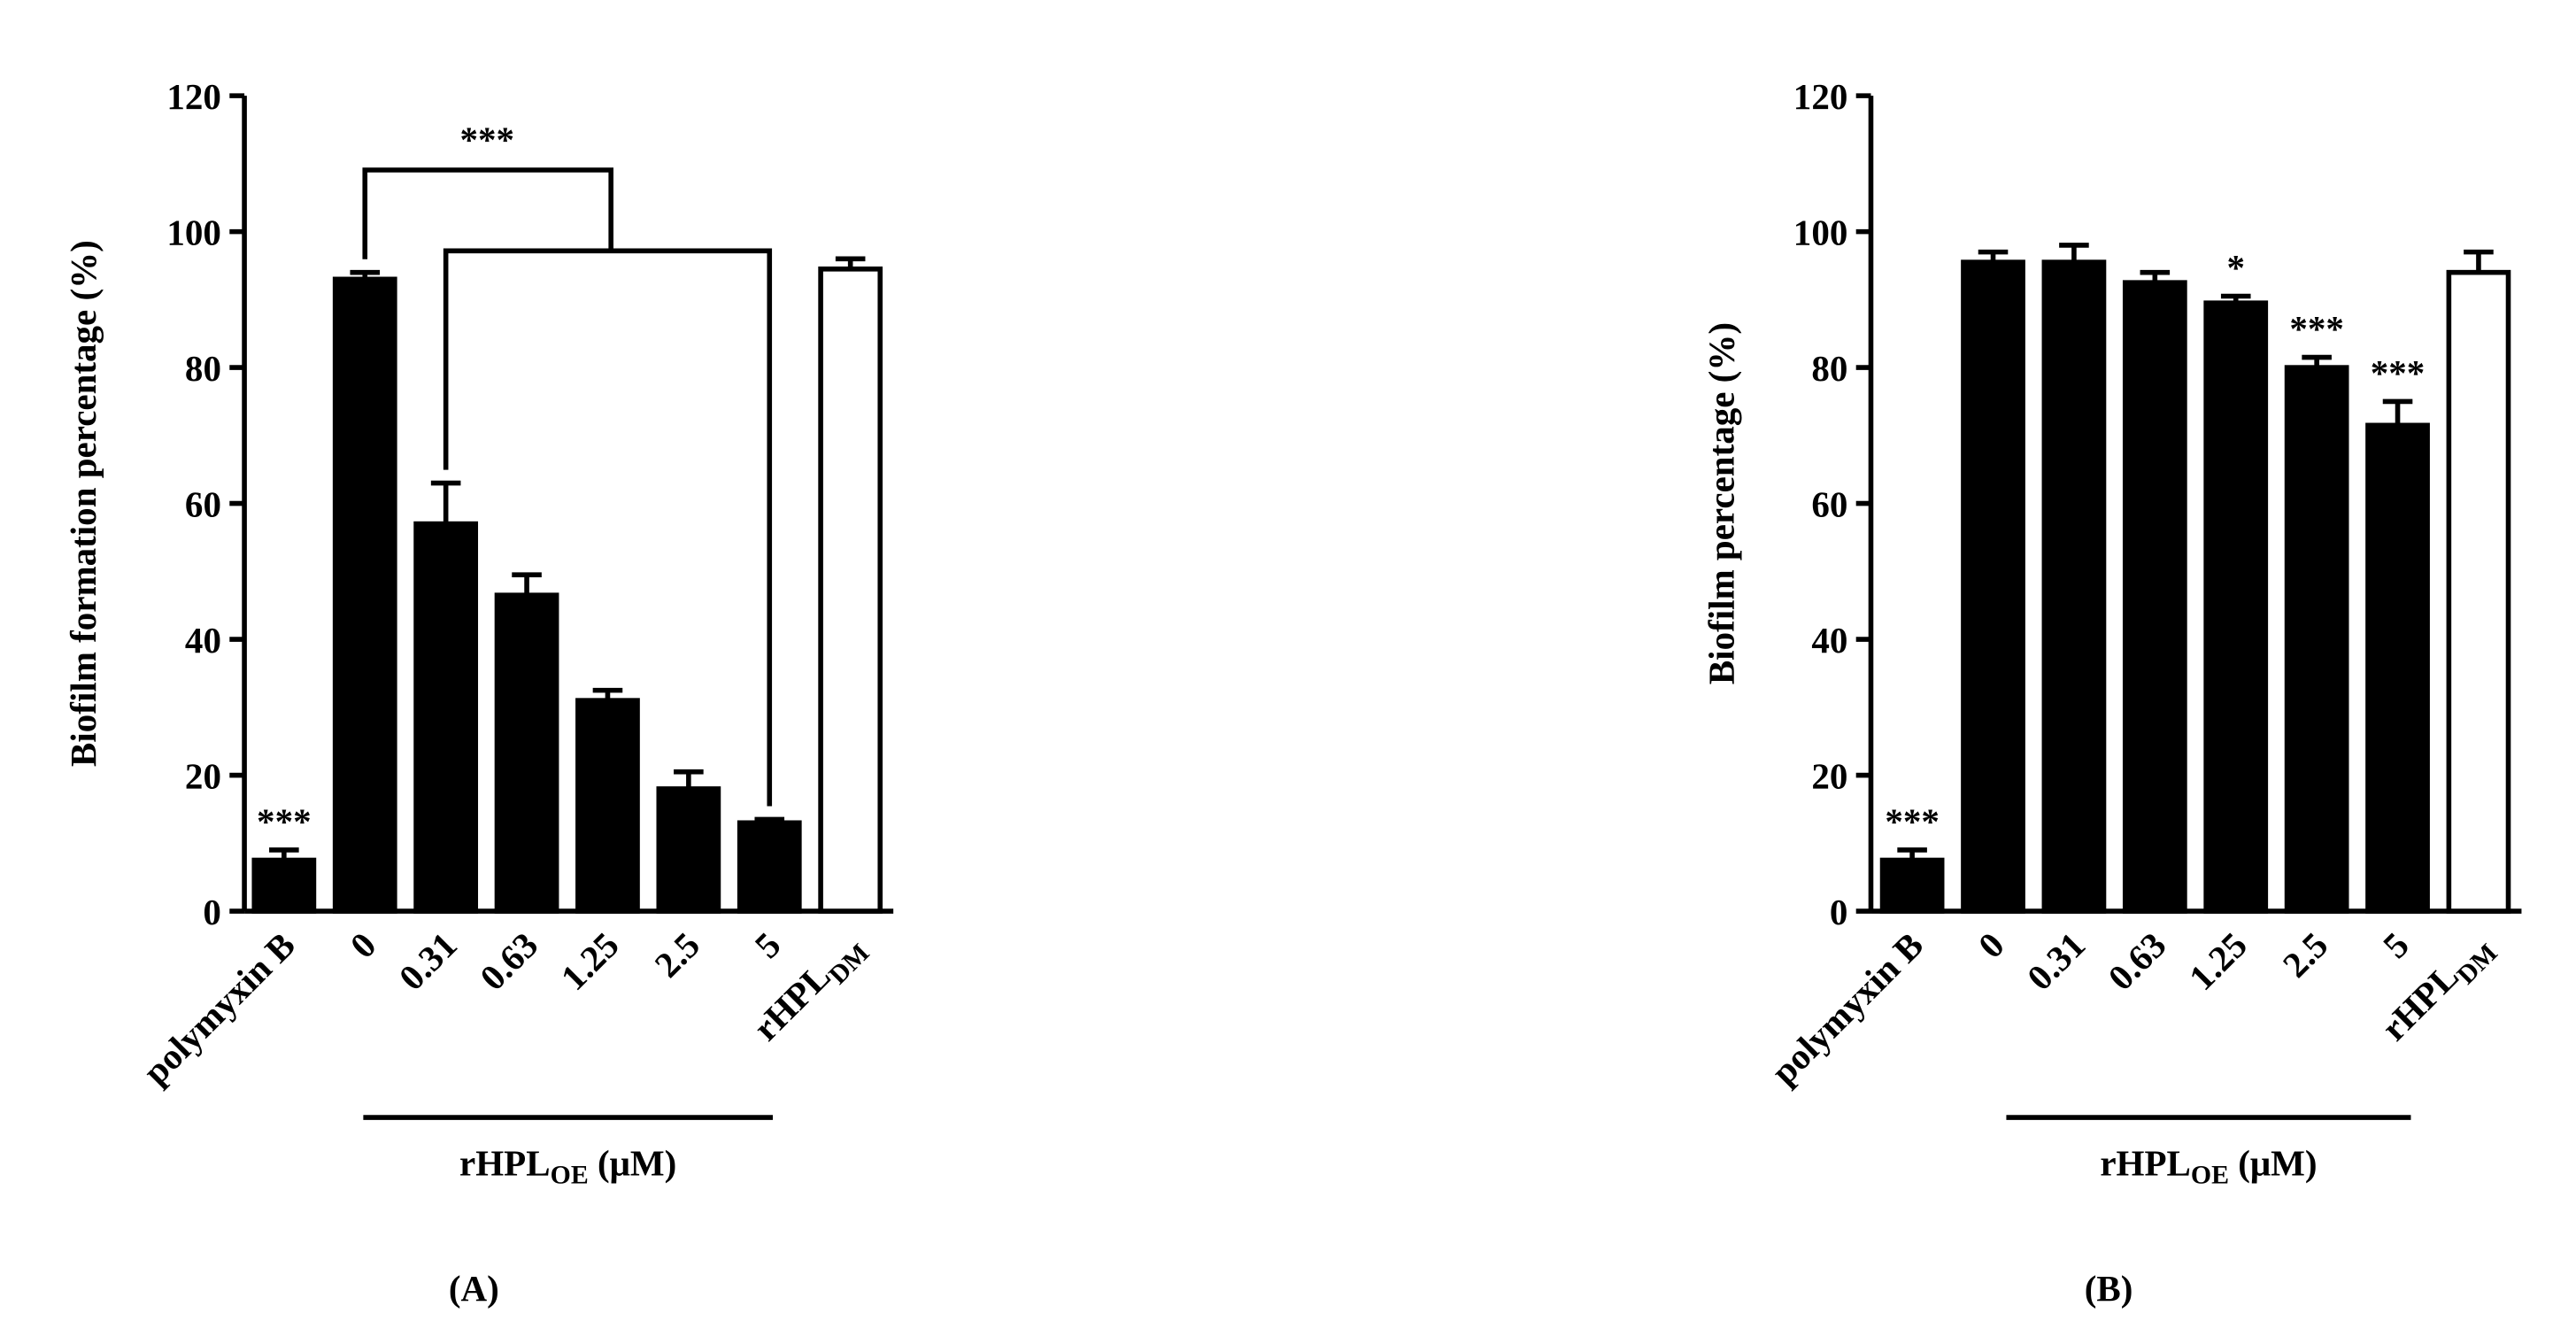 This screenshot has width=2576, height=1337. What do you see at coordinates (1721, 503) in the screenshot?
I see `y-axis-title: Biofilm percentage (%)` at bounding box center [1721, 503].